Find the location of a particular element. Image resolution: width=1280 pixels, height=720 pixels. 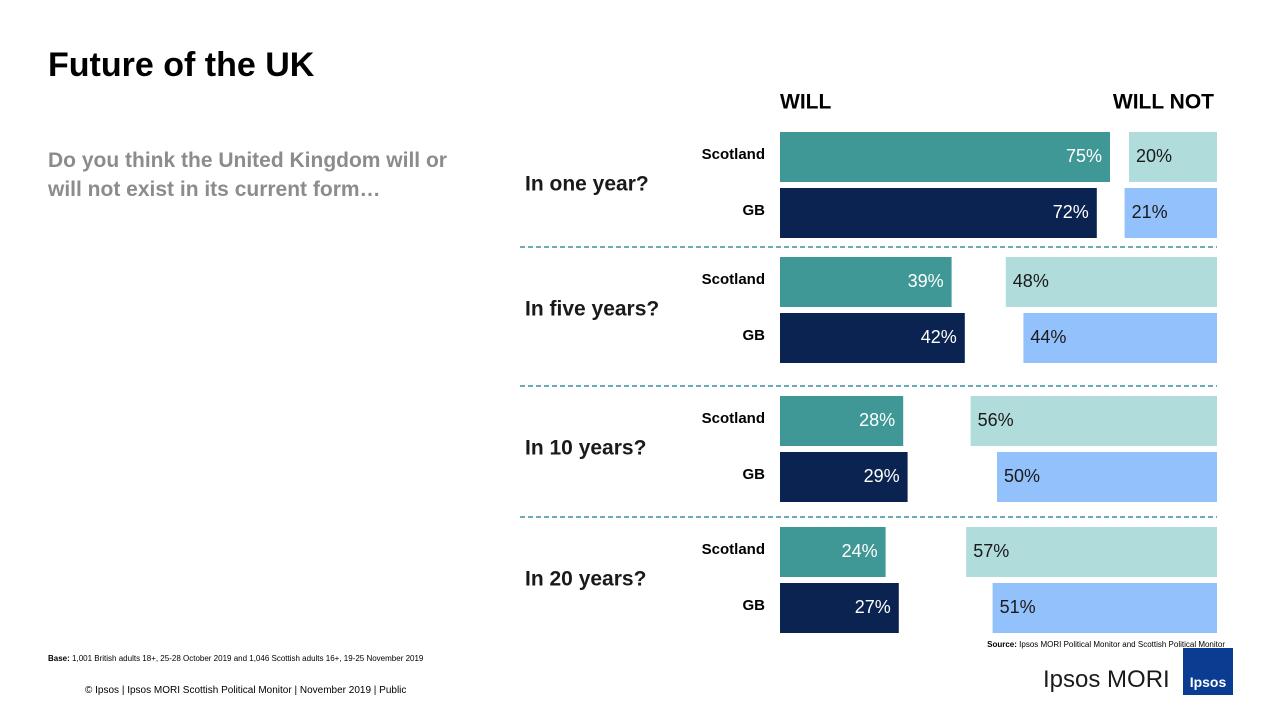

value-label: 57% is located at coordinates (991, 551).